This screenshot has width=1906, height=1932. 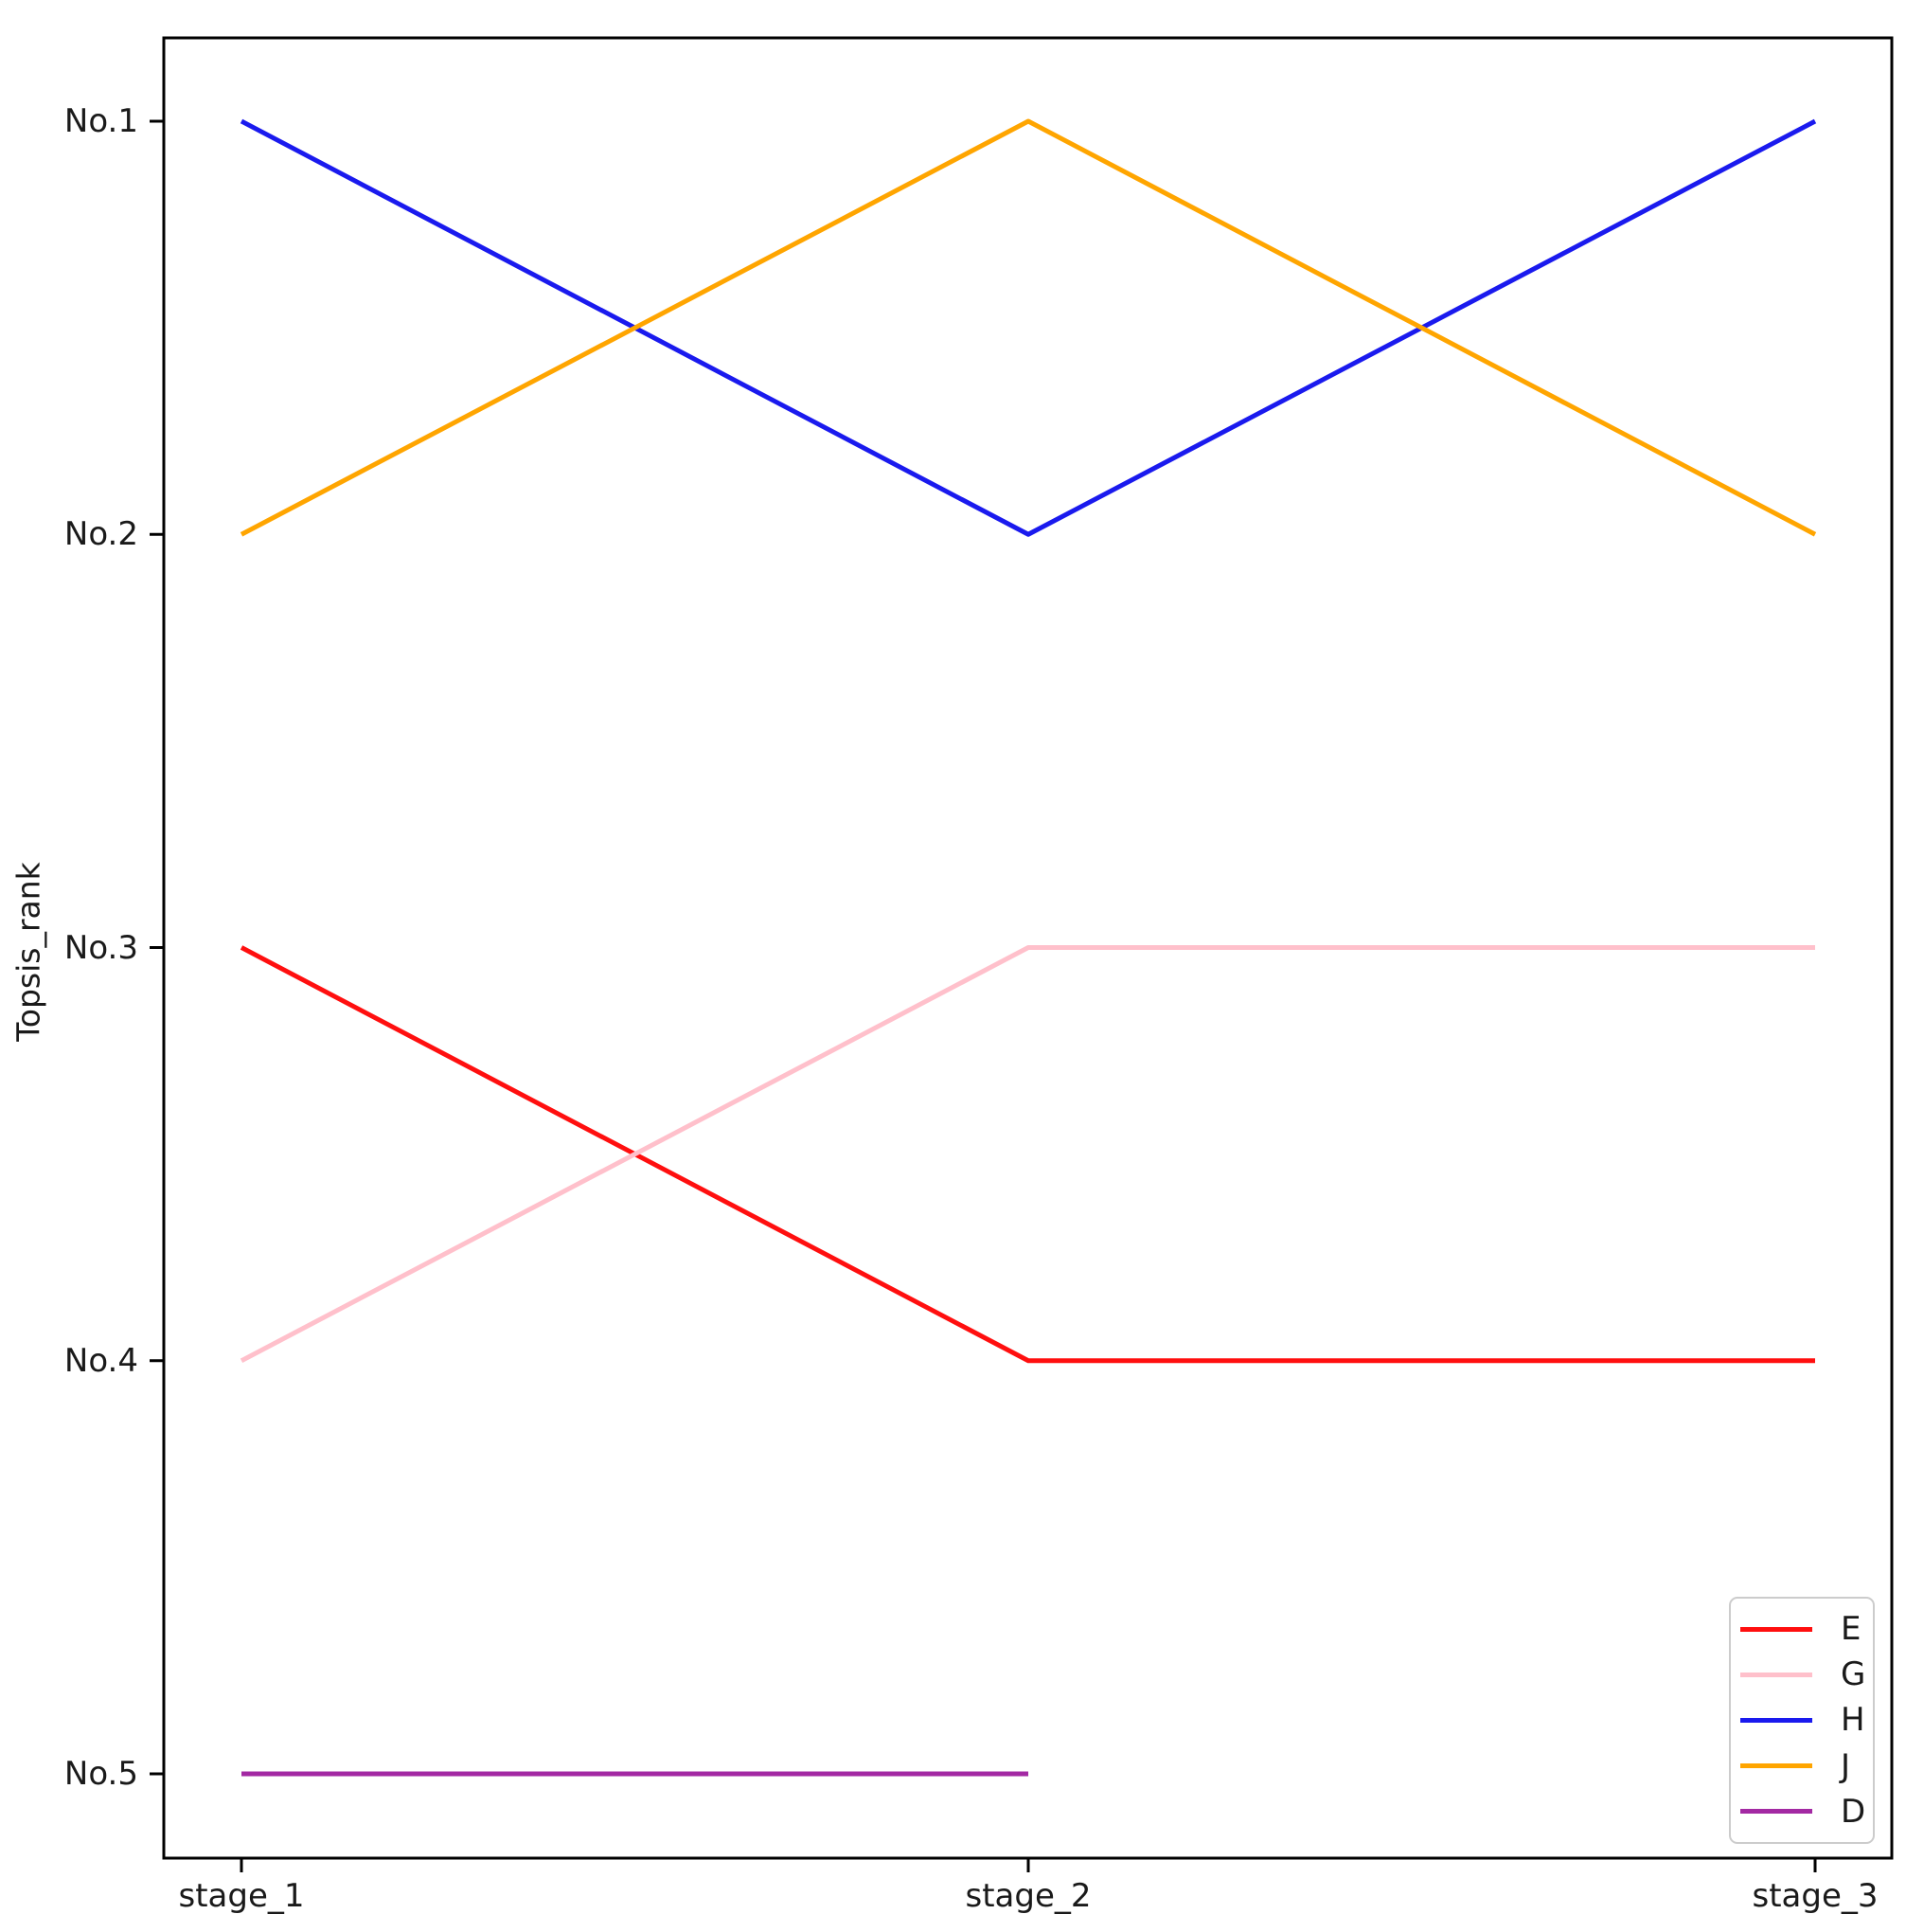 What do you see at coordinates (100, 1360) in the screenshot?
I see `y-tick-label: No.4` at bounding box center [100, 1360].